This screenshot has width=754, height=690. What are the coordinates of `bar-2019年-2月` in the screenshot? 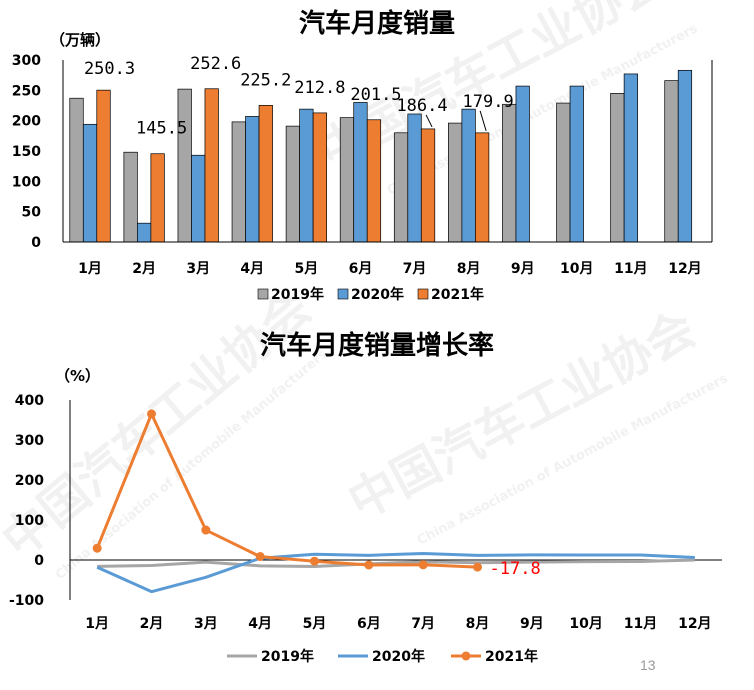 It's located at (130, 197).